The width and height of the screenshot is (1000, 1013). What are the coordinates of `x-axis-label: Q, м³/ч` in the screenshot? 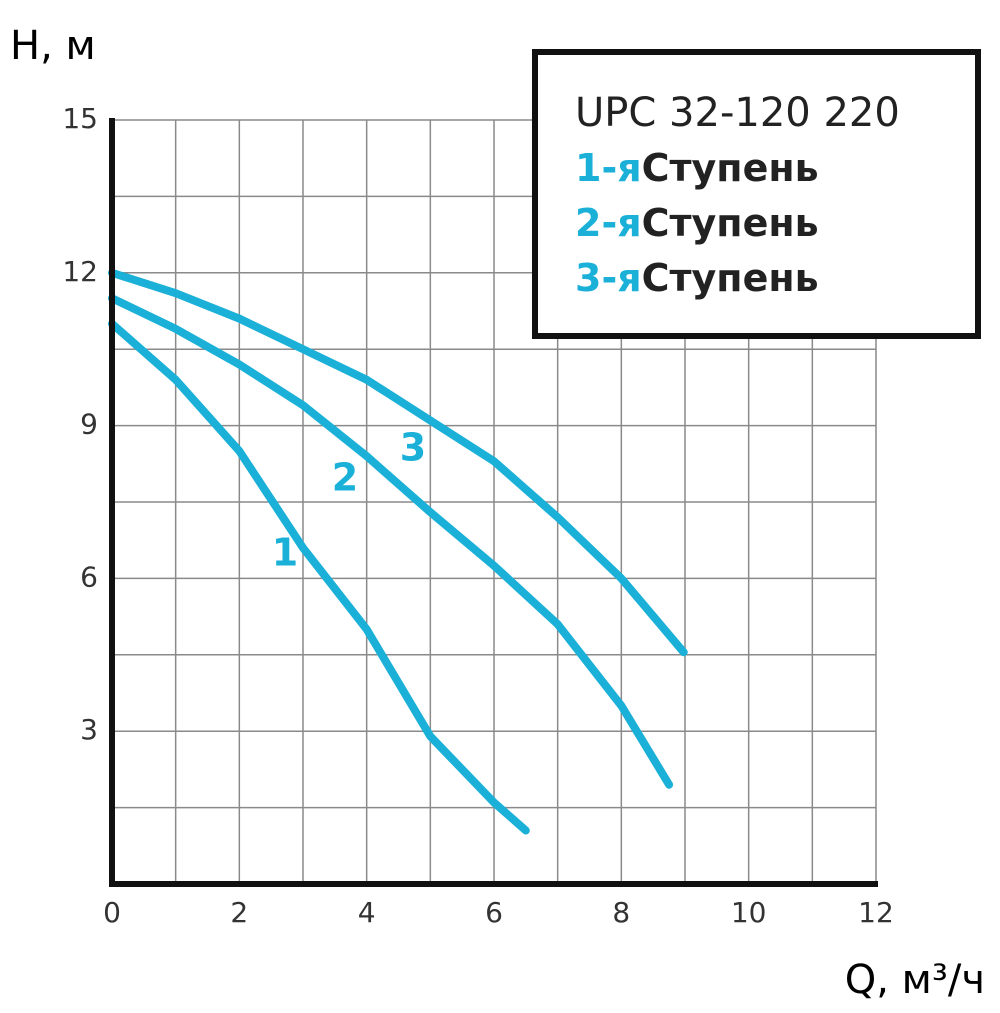 It's located at (915, 980).